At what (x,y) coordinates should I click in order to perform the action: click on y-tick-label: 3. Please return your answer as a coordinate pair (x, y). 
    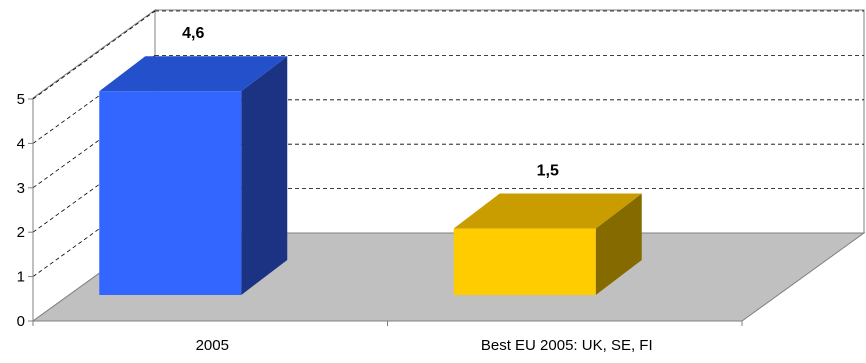
    Looking at the image, I should click on (21, 188).